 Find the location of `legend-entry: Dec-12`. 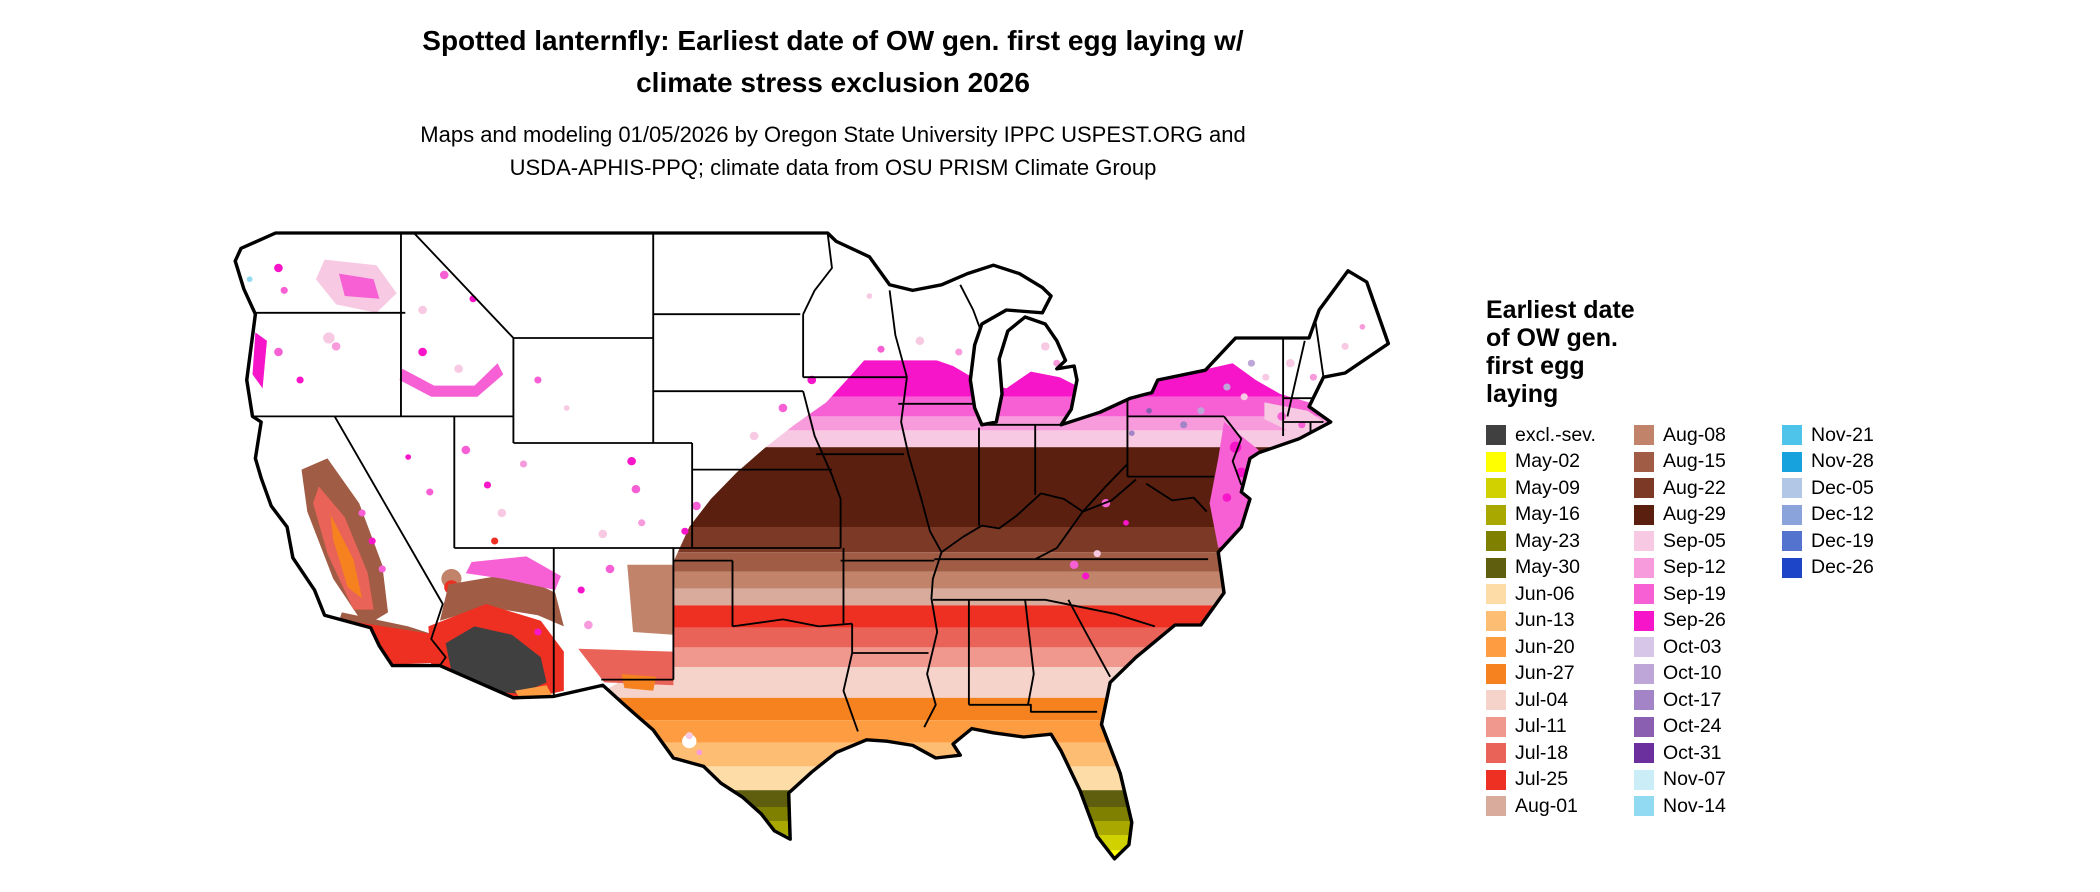

legend-entry: Dec-12 is located at coordinates (1846, 515).